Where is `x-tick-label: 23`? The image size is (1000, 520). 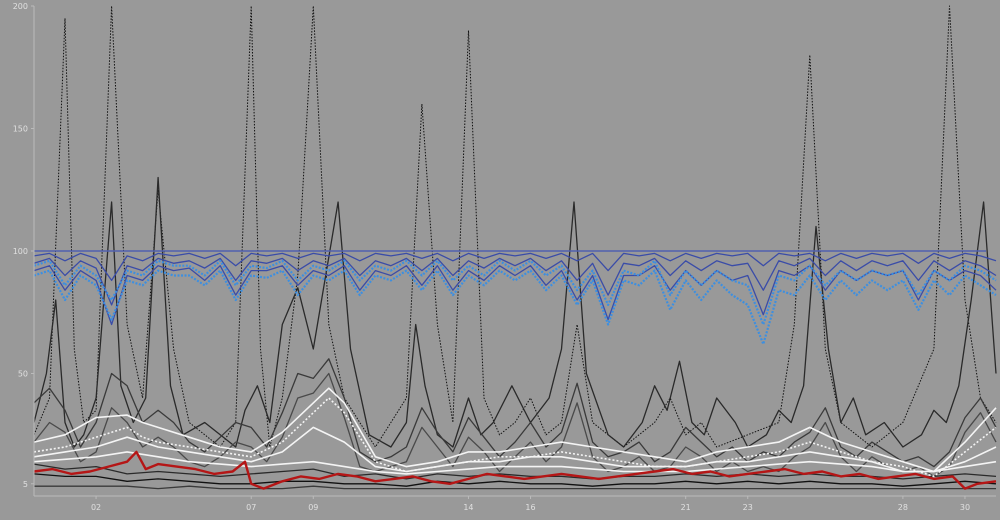
x-tick-label: 23 is located at coordinates (748, 507).